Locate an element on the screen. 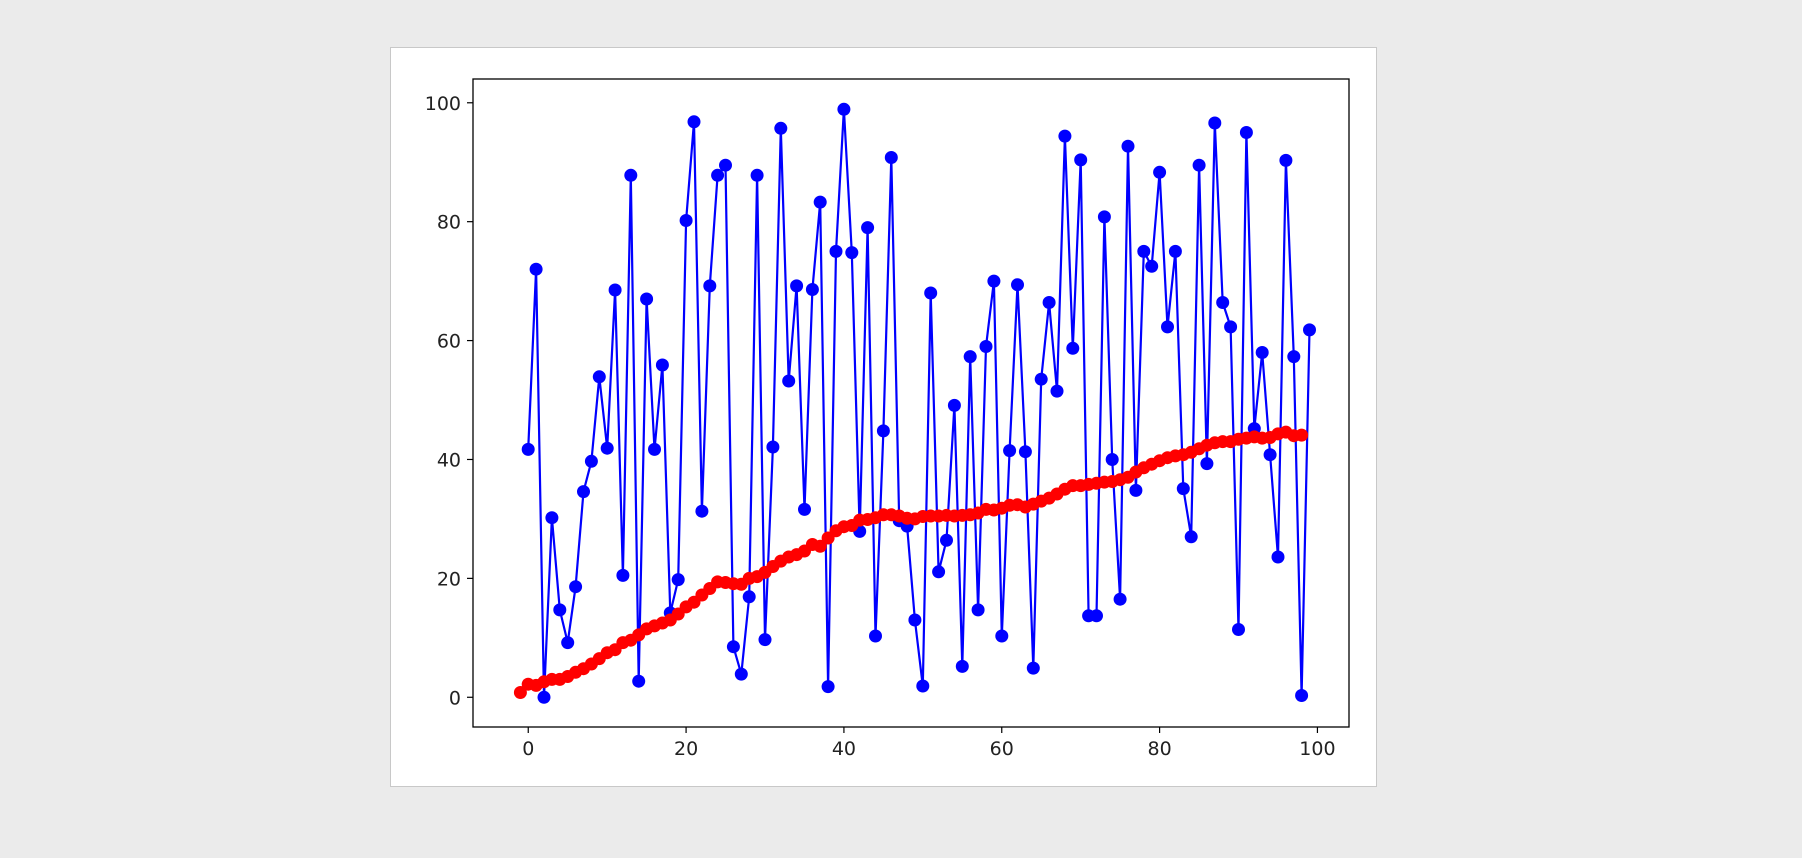  y-tick-label: 60 is located at coordinates (449, 342).